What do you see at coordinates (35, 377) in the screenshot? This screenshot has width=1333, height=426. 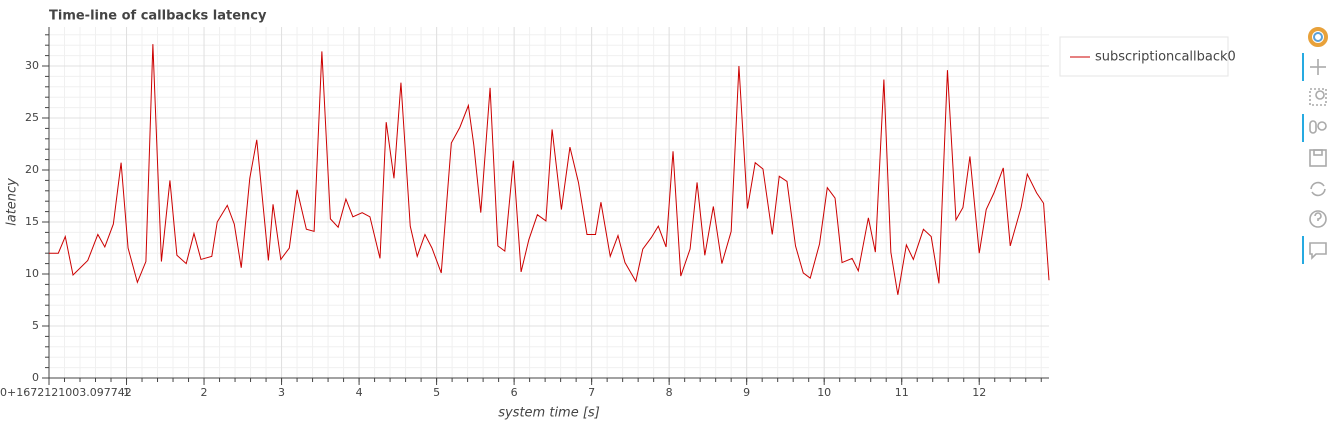 I see `y-tick-label: 0` at bounding box center [35, 377].